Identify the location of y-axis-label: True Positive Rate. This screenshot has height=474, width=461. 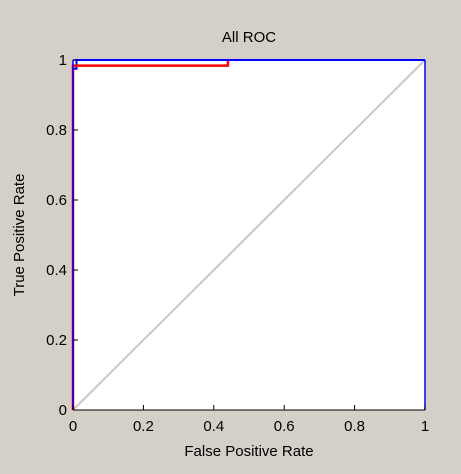
(19, 235).